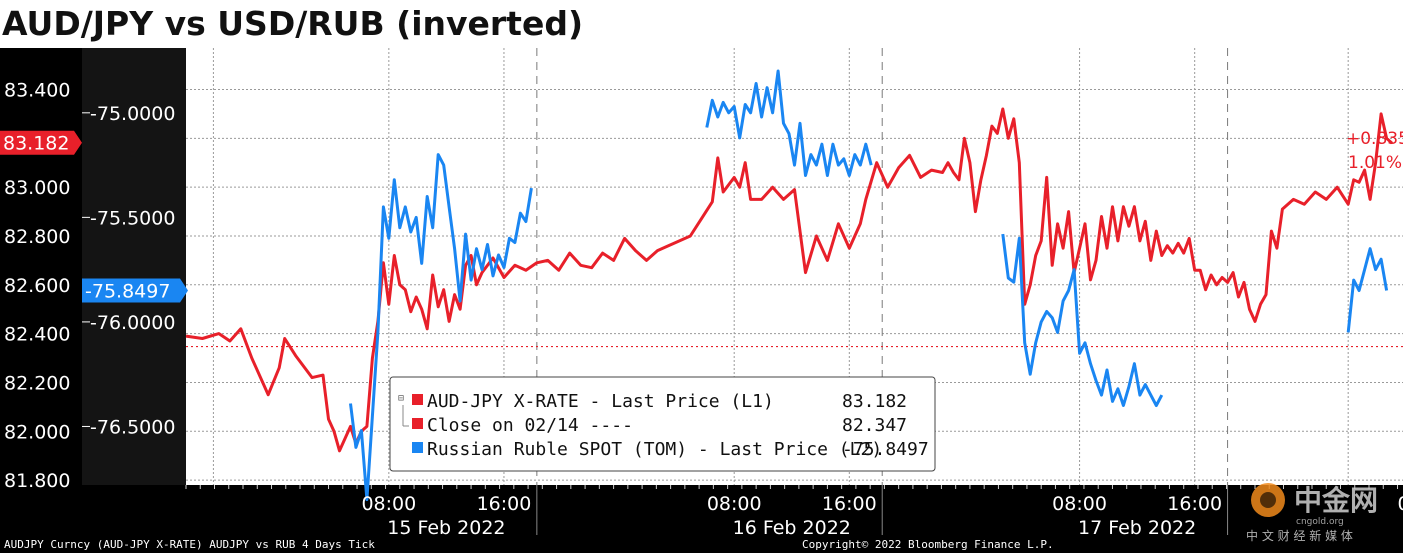 The width and height of the screenshot is (1403, 553). I want to click on left-tick-label: 82.600, so click(37, 286).